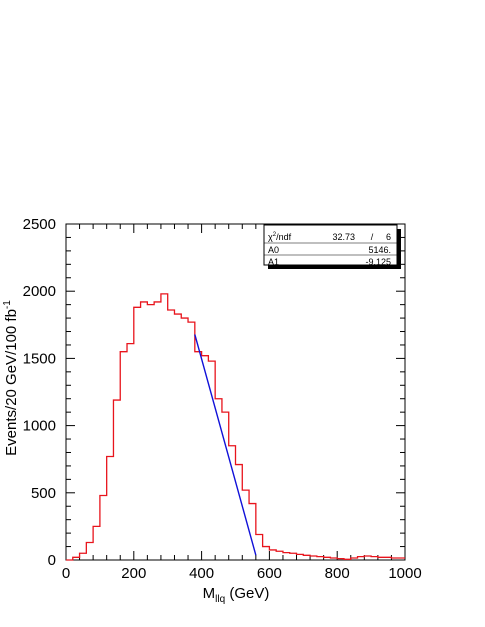 This screenshot has width=485, height=627. Describe the element at coordinates (273, 250) in the screenshot. I see `param-a0-label: A0` at that location.